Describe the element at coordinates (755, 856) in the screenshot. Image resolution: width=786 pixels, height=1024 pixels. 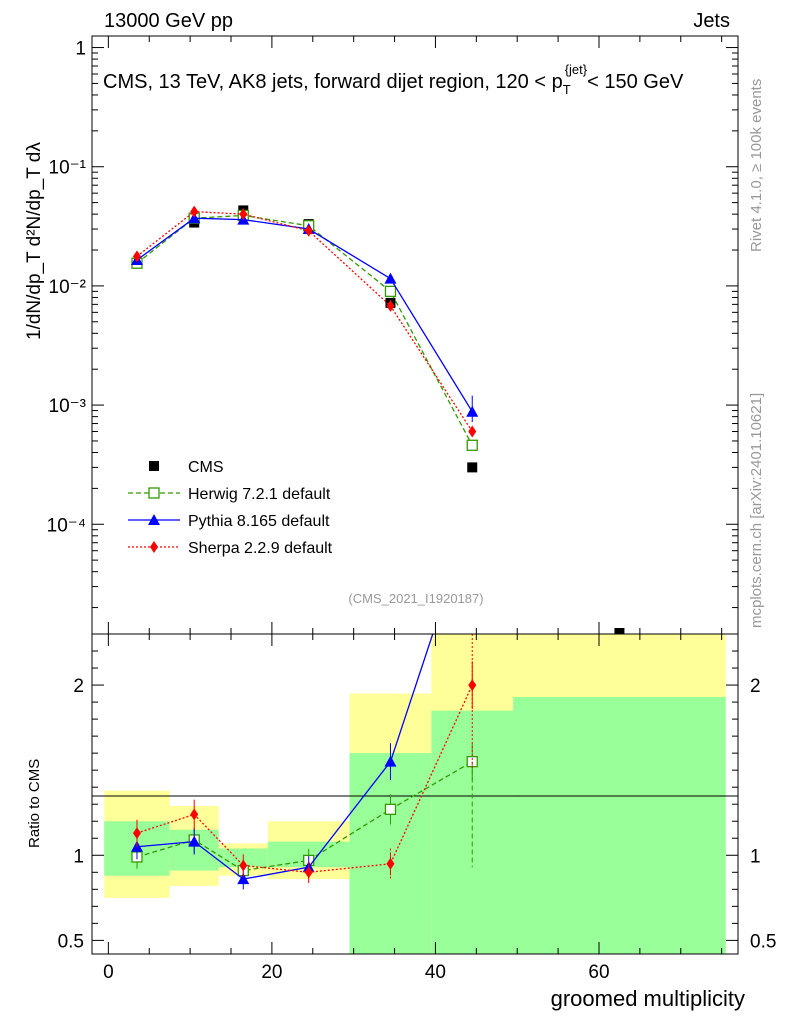
I see `ratio-y-tick-label-right: 1` at that location.